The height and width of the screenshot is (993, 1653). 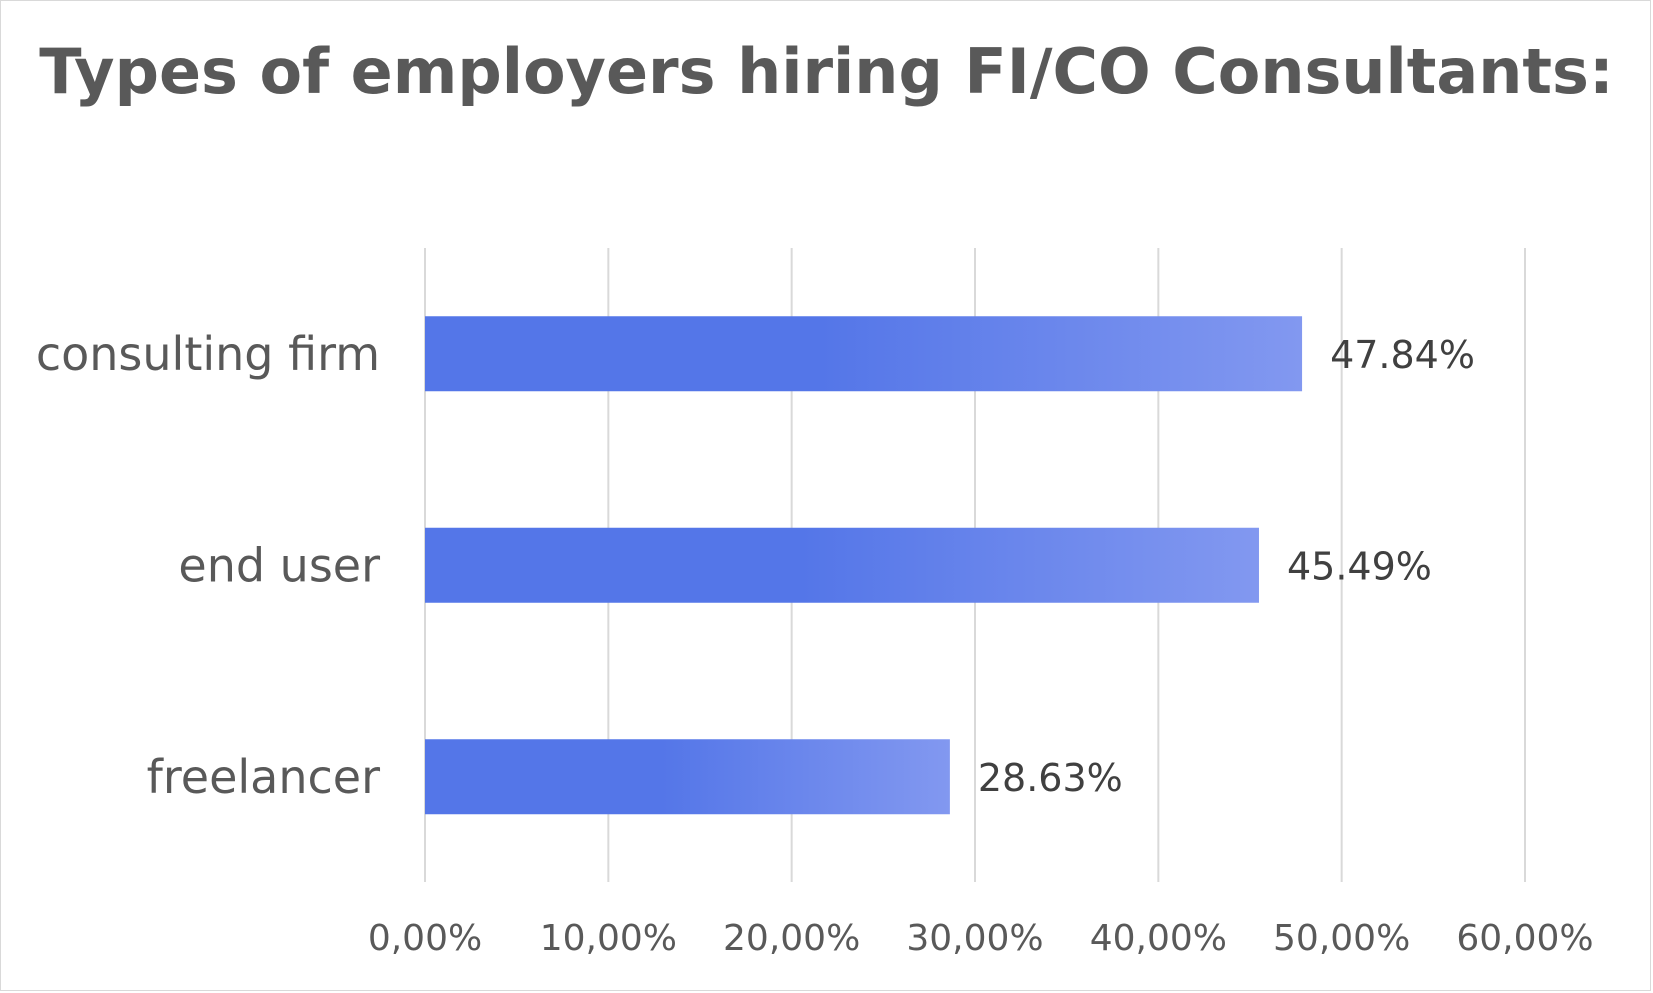 What do you see at coordinates (1524, 938) in the screenshot?
I see `x-tick-label: 60,00%` at bounding box center [1524, 938].